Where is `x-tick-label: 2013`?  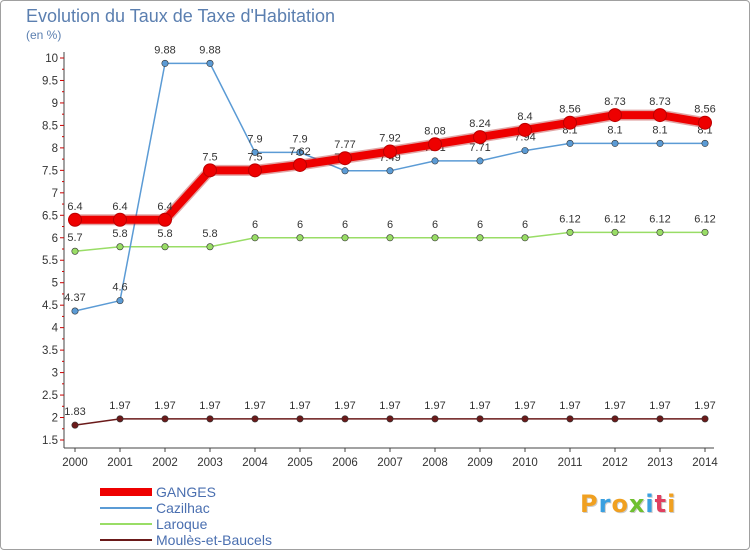 x-tick-label: 2013 is located at coordinates (660, 463).